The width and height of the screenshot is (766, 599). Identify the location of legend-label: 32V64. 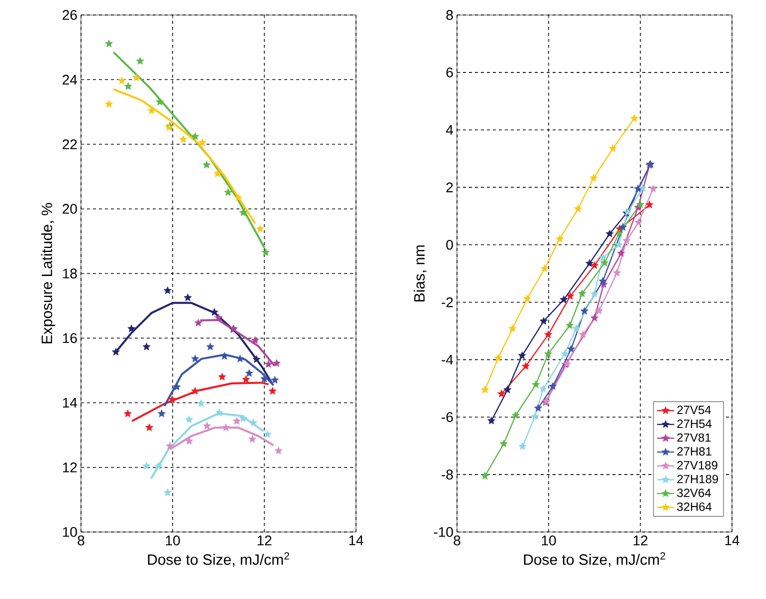
(694, 493).